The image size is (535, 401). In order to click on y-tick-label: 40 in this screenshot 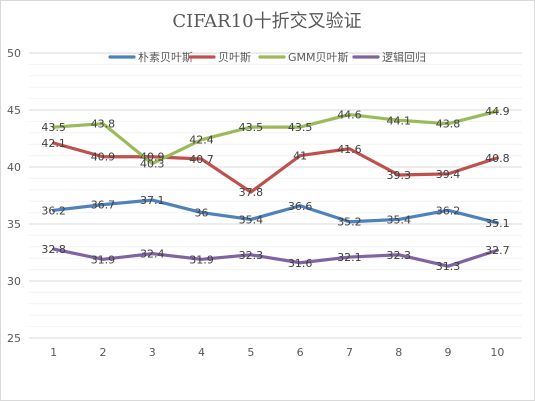, I will do `click(14, 167)`.